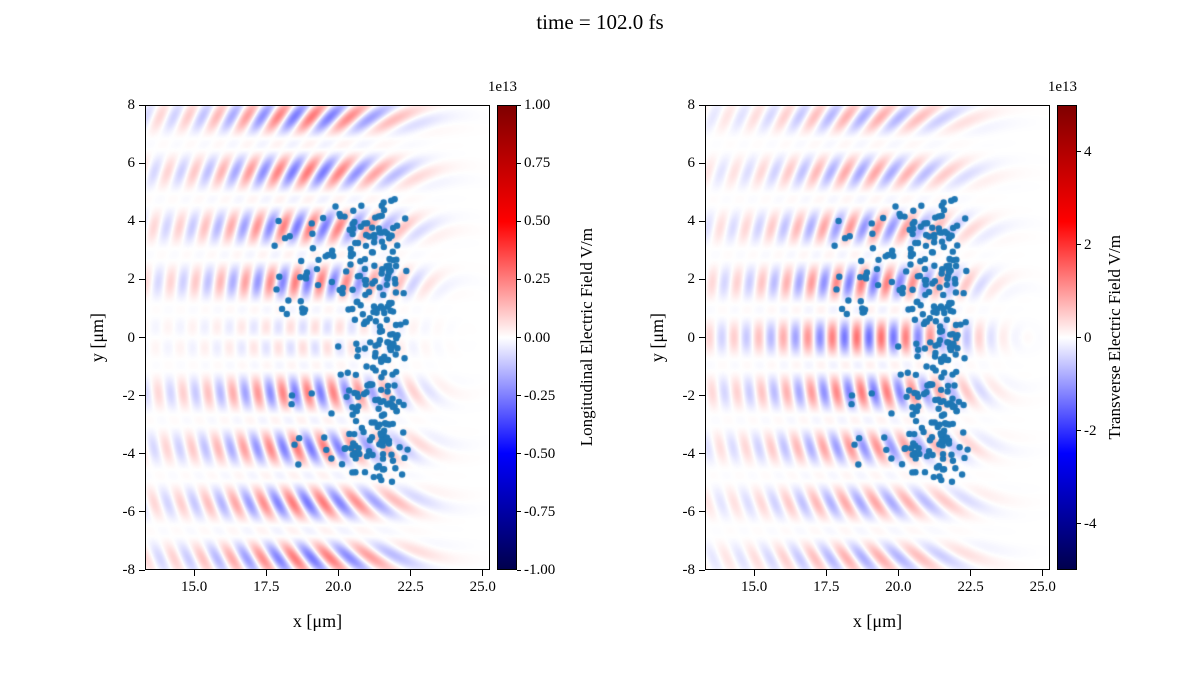 The height and width of the screenshot is (675, 1200). What do you see at coordinates (540, 511) in the screenshot?
I see `colorbar-tick-label: -0.75` at bounding box center [540, 511].